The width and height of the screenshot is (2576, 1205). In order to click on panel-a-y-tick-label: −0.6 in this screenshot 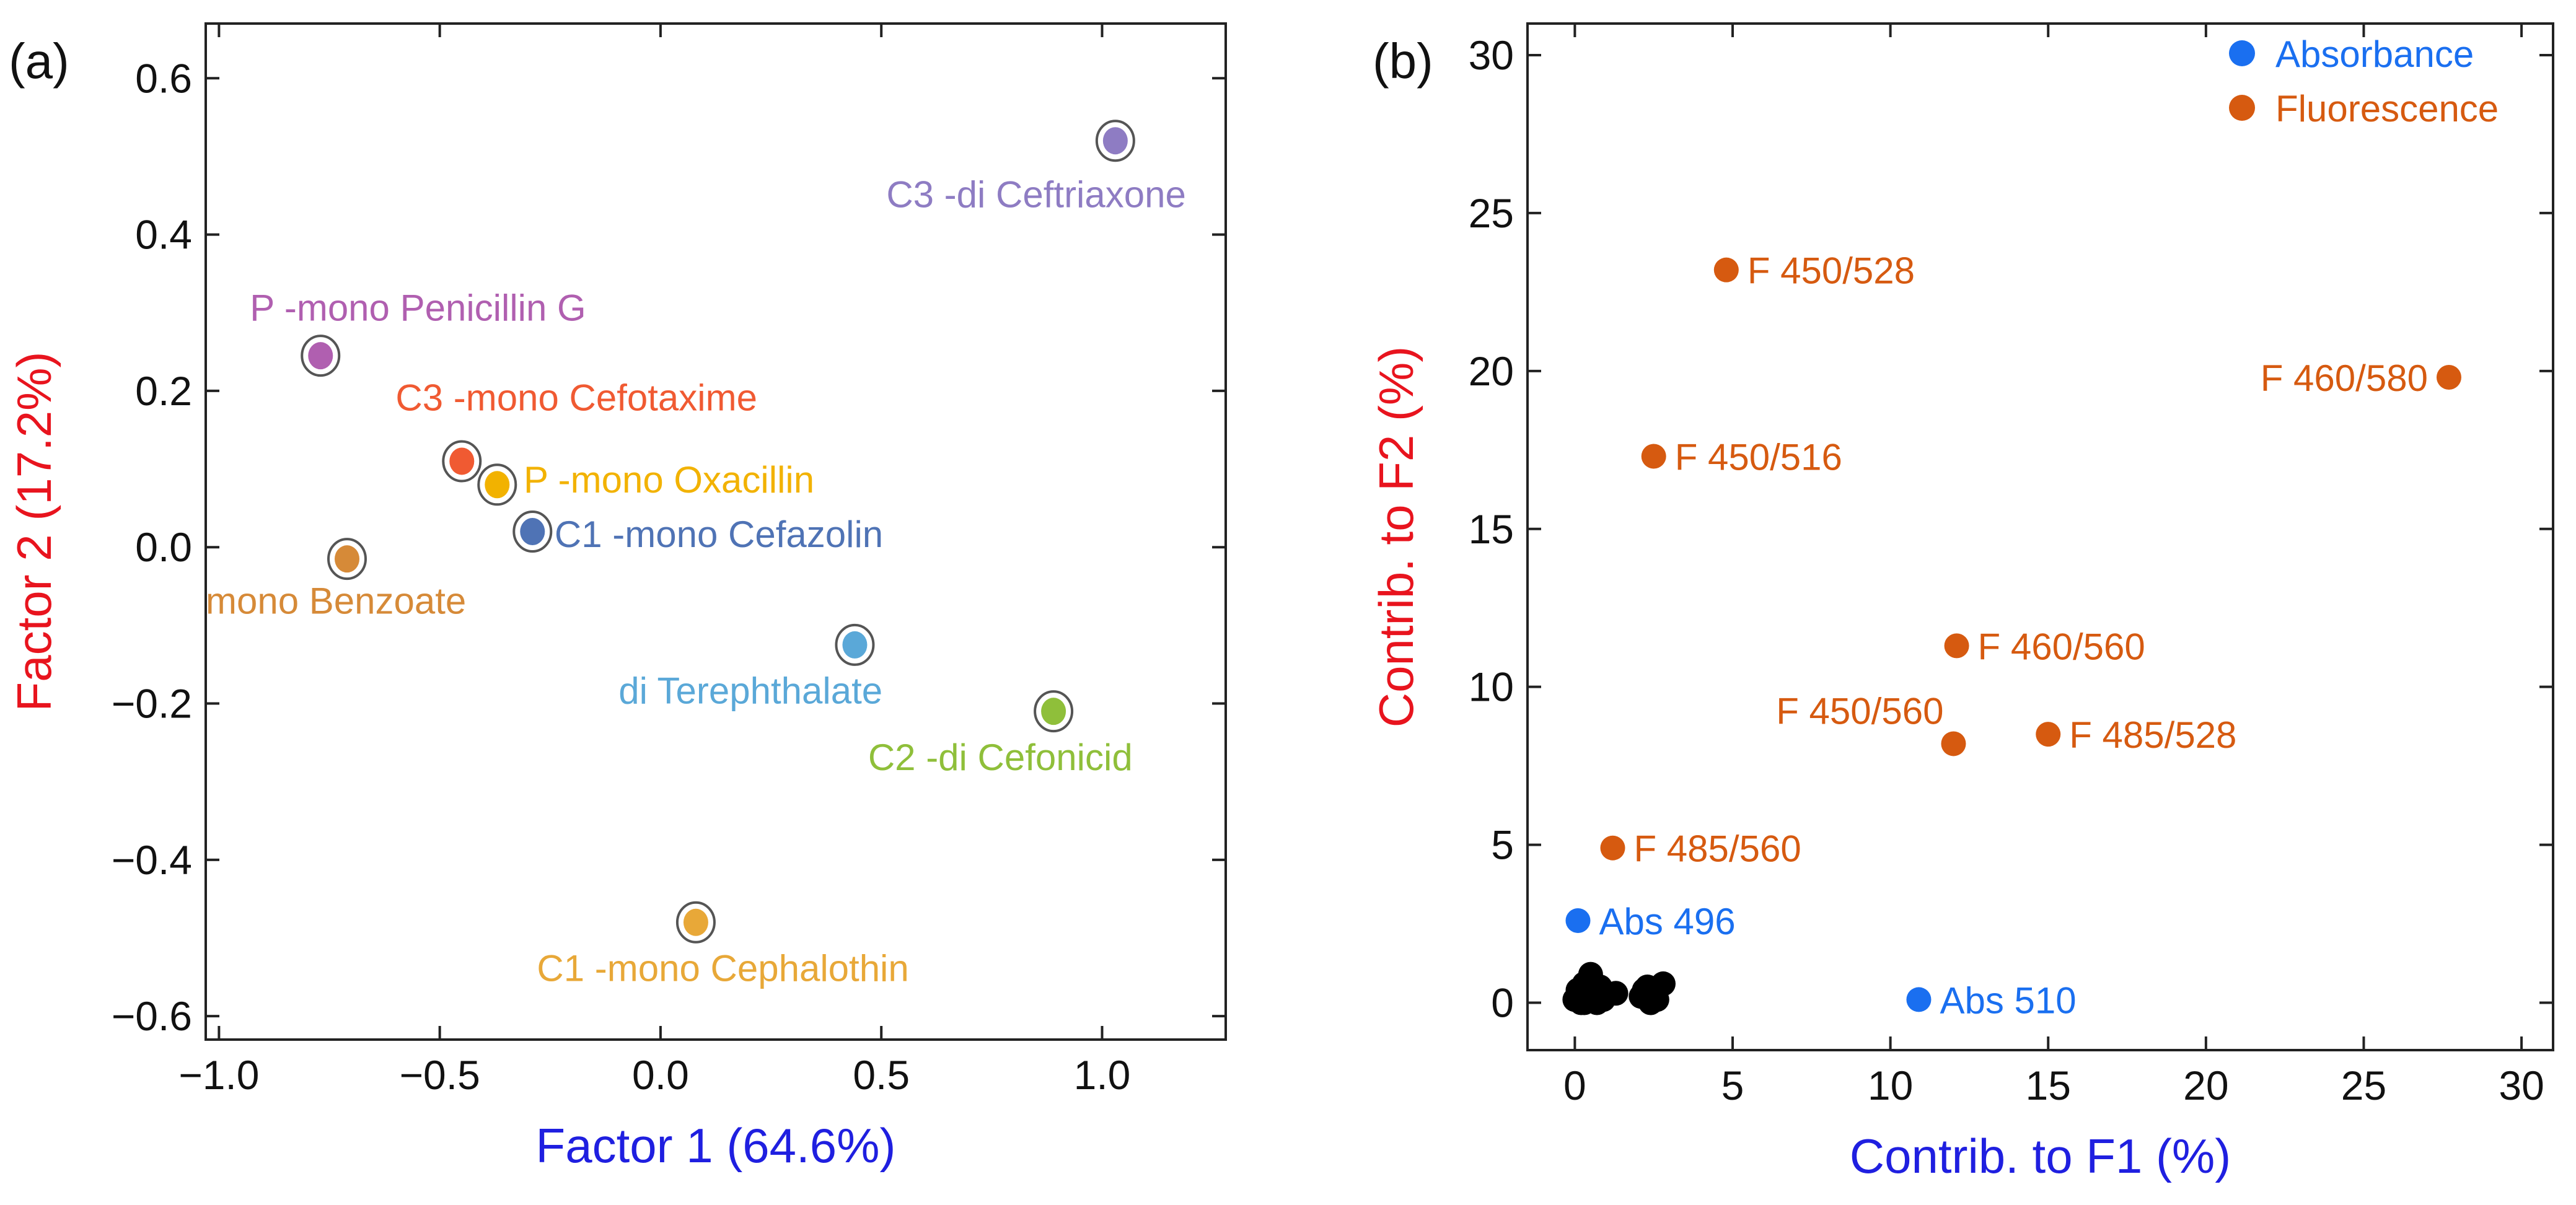, I will do `click(152, 1016)`.